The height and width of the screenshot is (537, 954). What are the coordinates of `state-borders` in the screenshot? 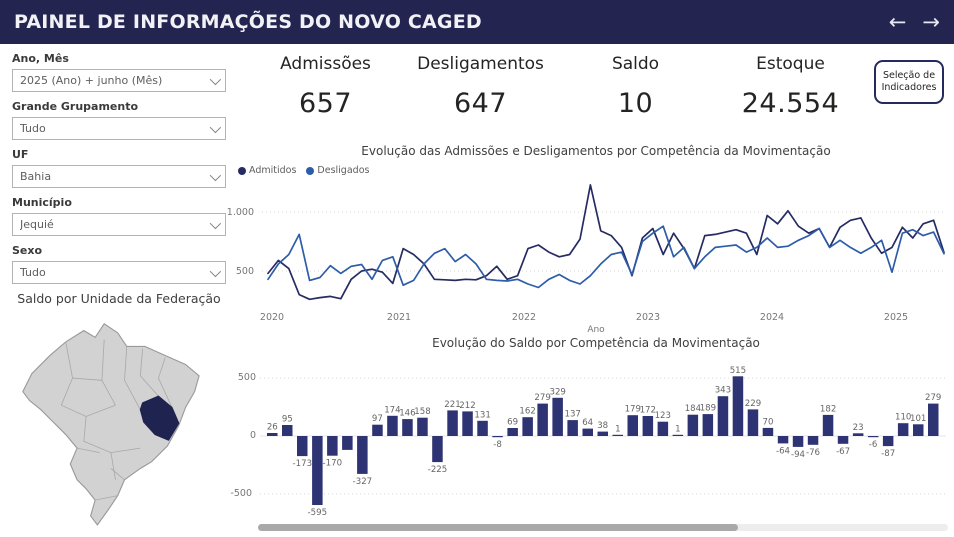 It's located at (116, 420).